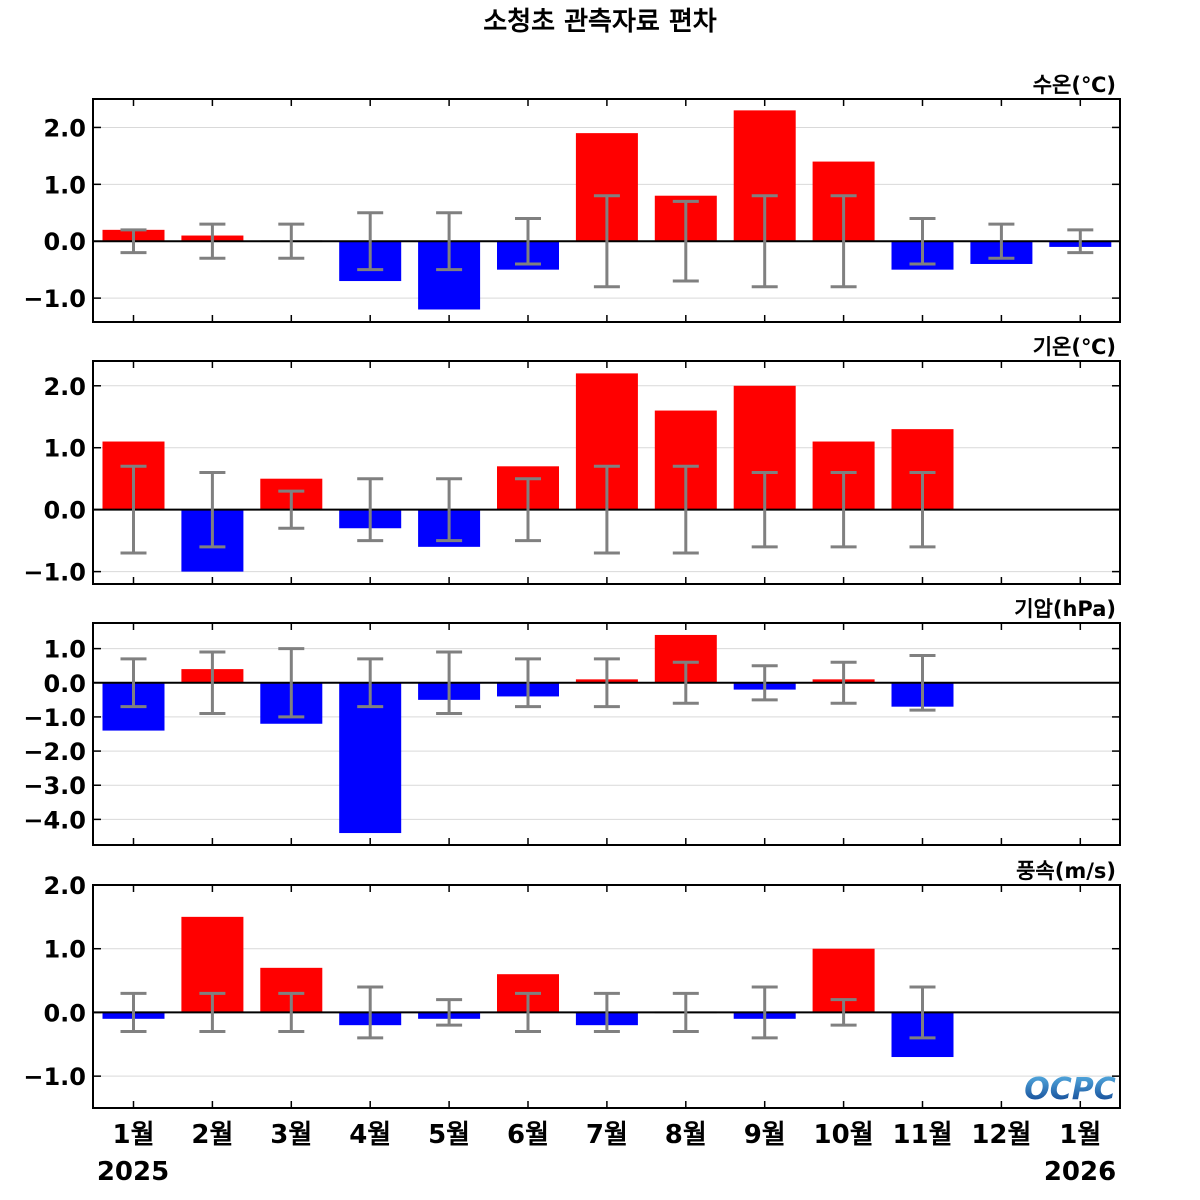 This screenshot has height=1200, width=1200. I want to click on ytick-label: −4.0, so click(54, 820).